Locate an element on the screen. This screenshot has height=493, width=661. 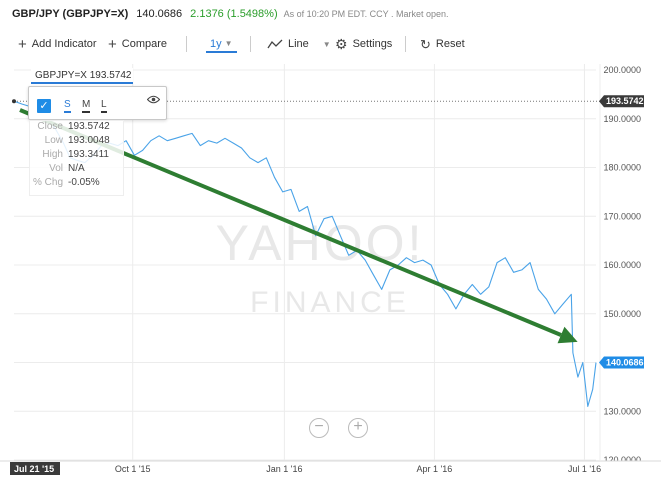
y-tick-label: 160.0000 is located at coordinates (622, 265).